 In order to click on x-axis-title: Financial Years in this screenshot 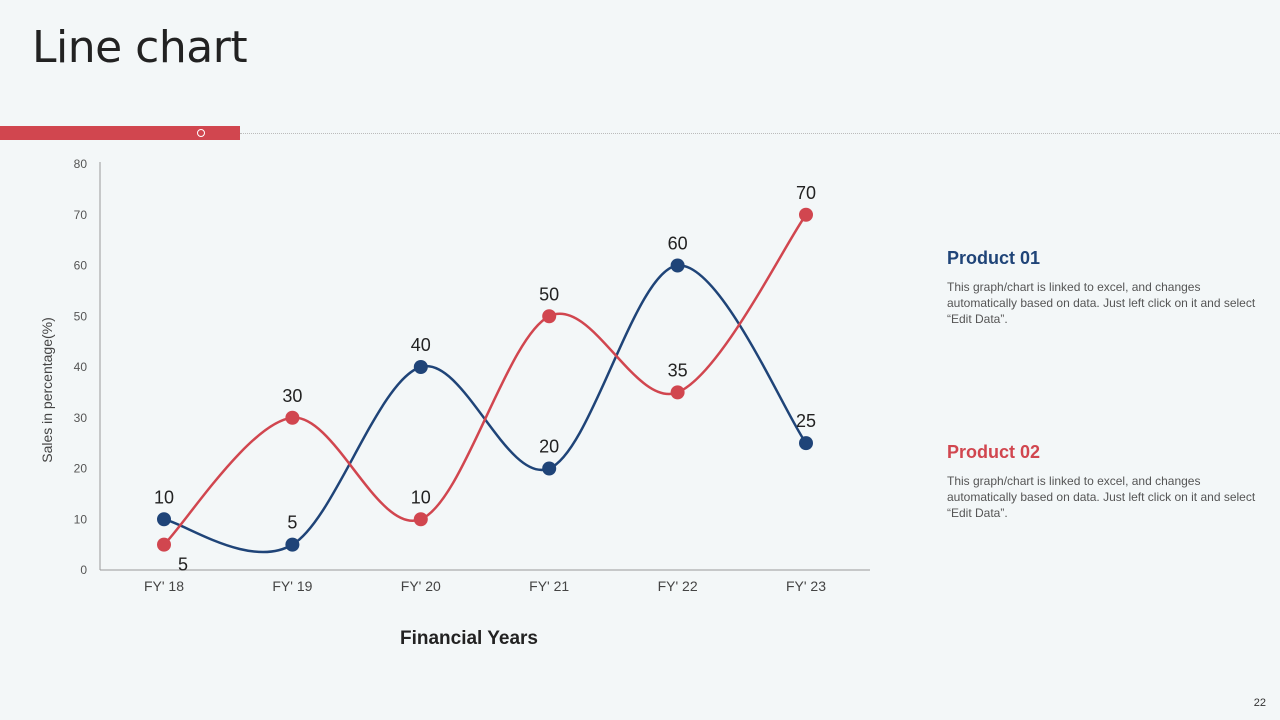, I will do `click(469, 638)`.